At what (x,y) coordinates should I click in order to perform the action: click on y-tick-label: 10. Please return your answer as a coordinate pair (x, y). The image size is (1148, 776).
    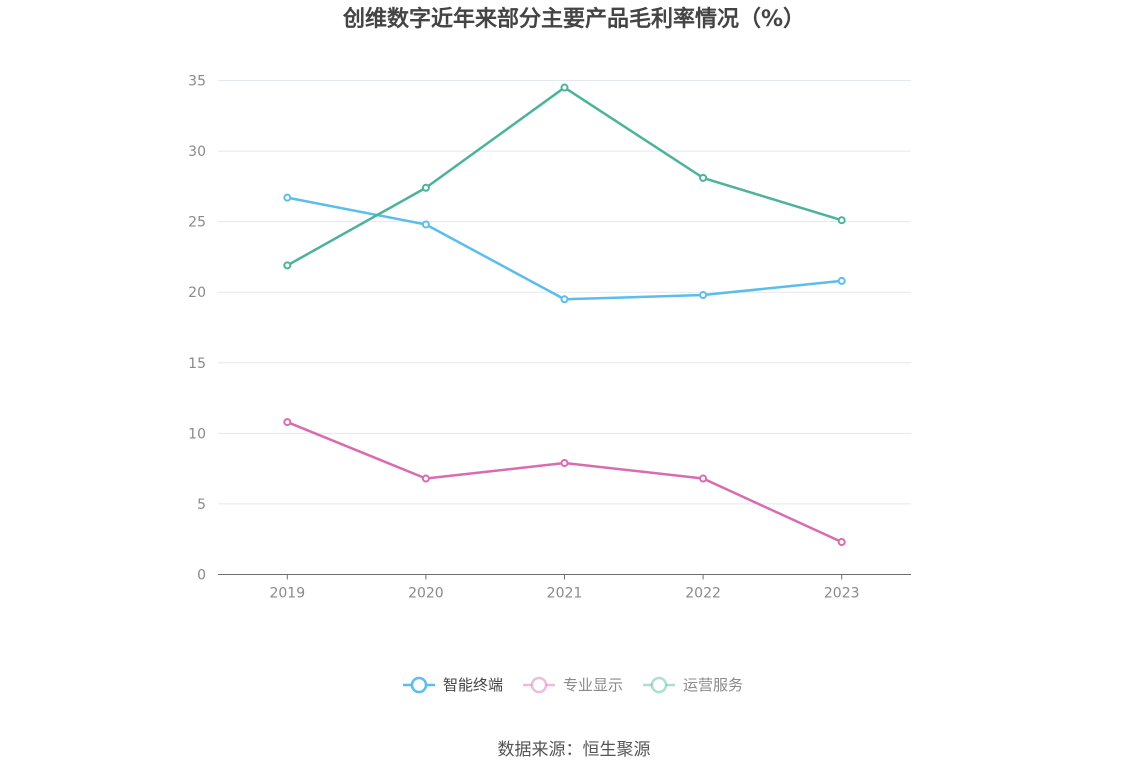
    Looking at the image, I should click on (197, 434).